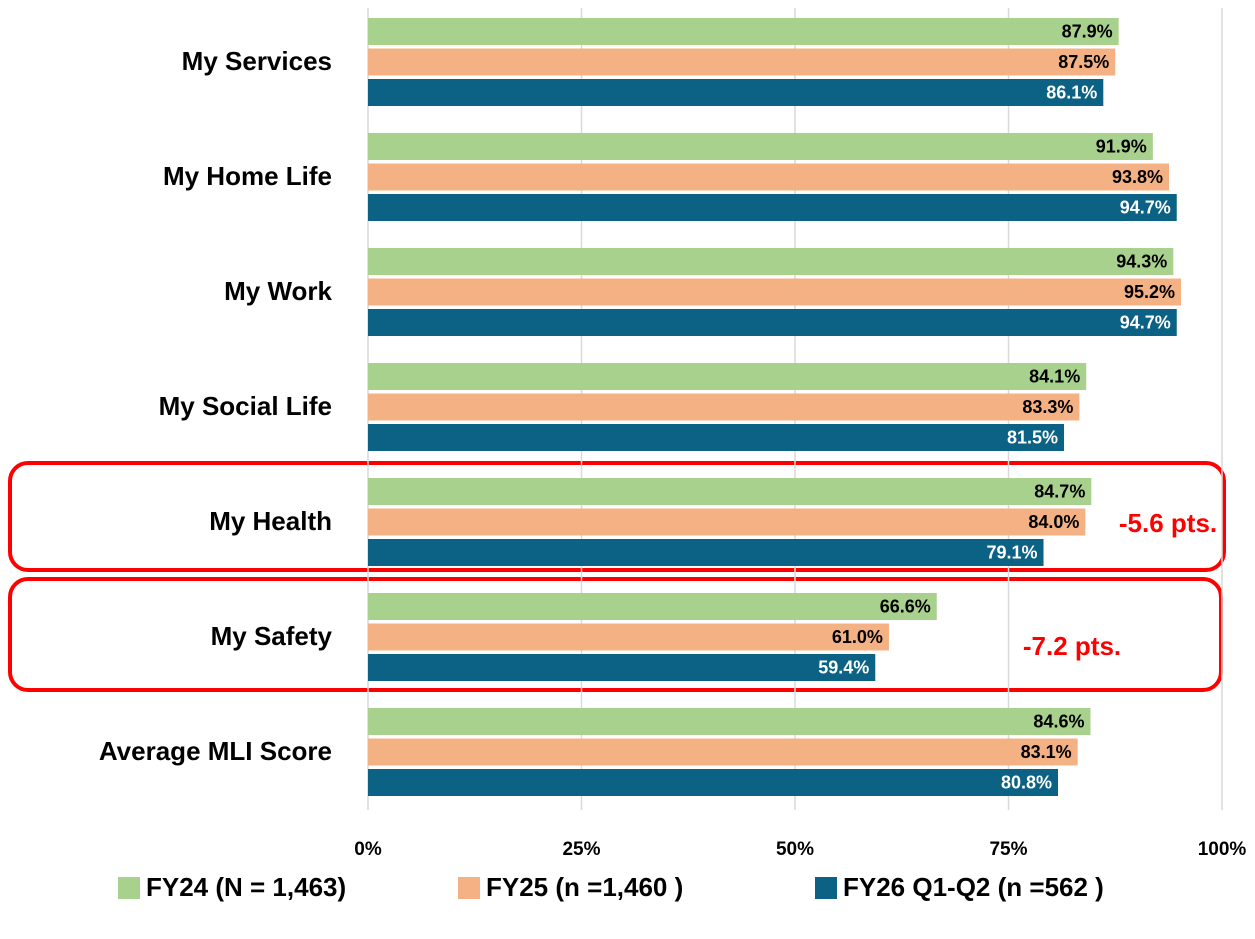 The width and height of the screenshot is (1255, 939). Describe the element at coordinates (1137, 177) in the screenshot. I see `value-label: 93.8%` at that location.